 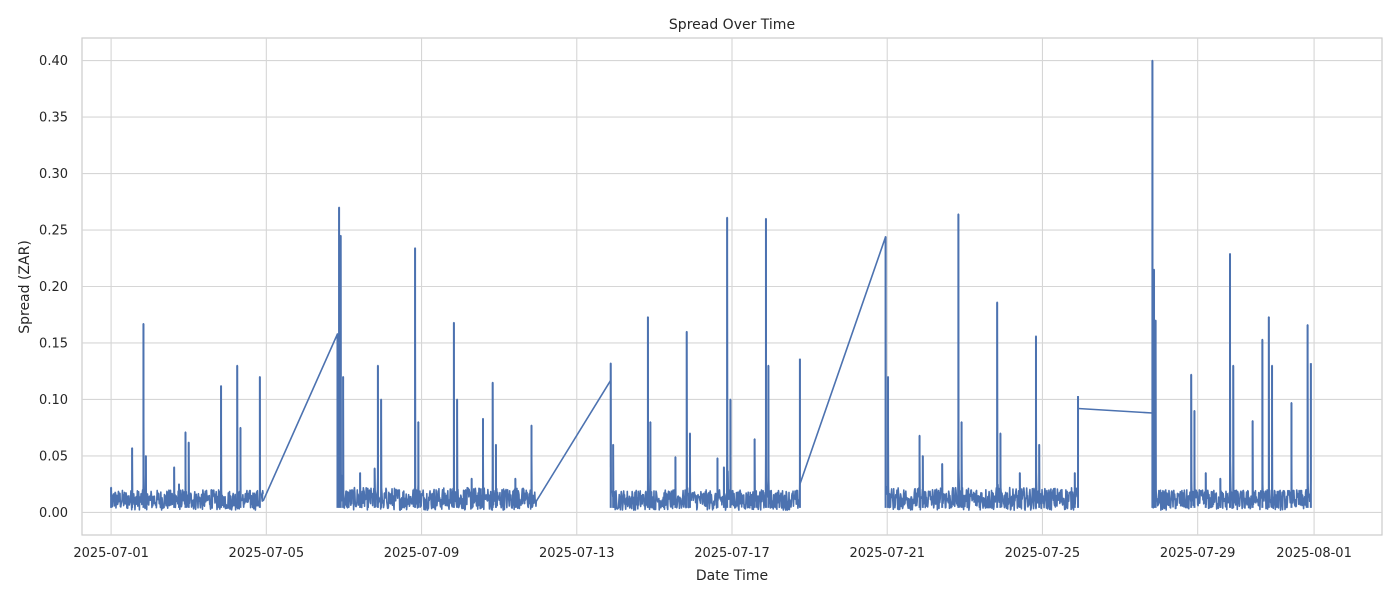 I want to click on x-tick-label: 2025-08-01, so click(x=1314, y=553).